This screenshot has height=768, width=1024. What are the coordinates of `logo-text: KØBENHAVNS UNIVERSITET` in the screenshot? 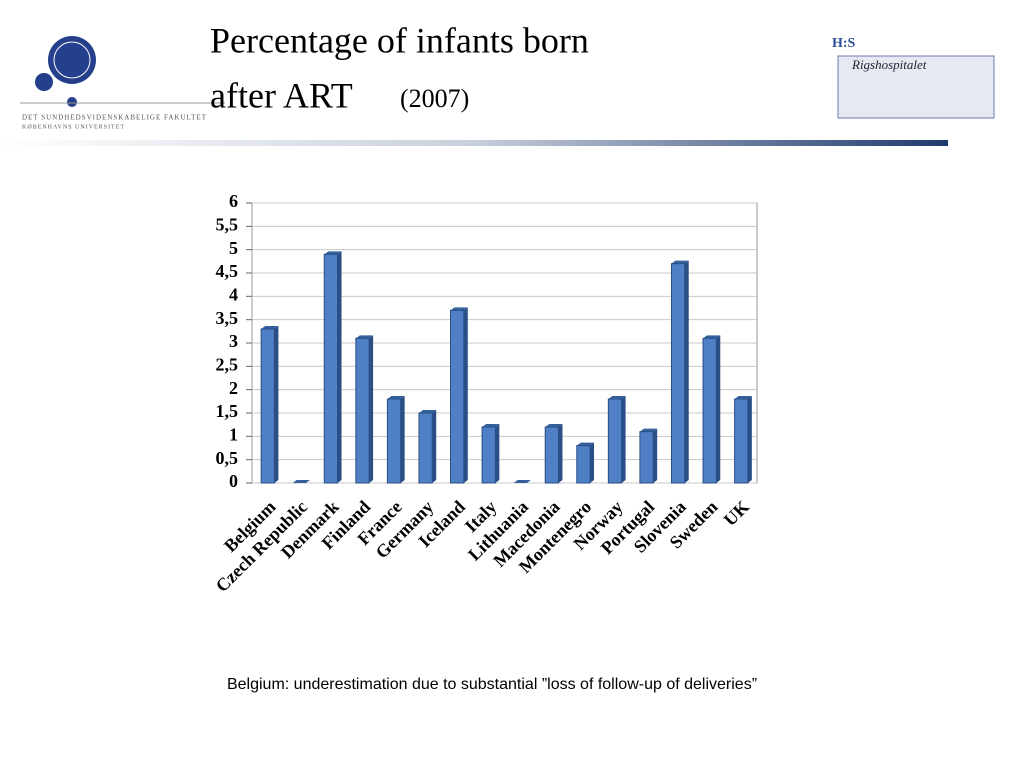 It's located at (73, 127).